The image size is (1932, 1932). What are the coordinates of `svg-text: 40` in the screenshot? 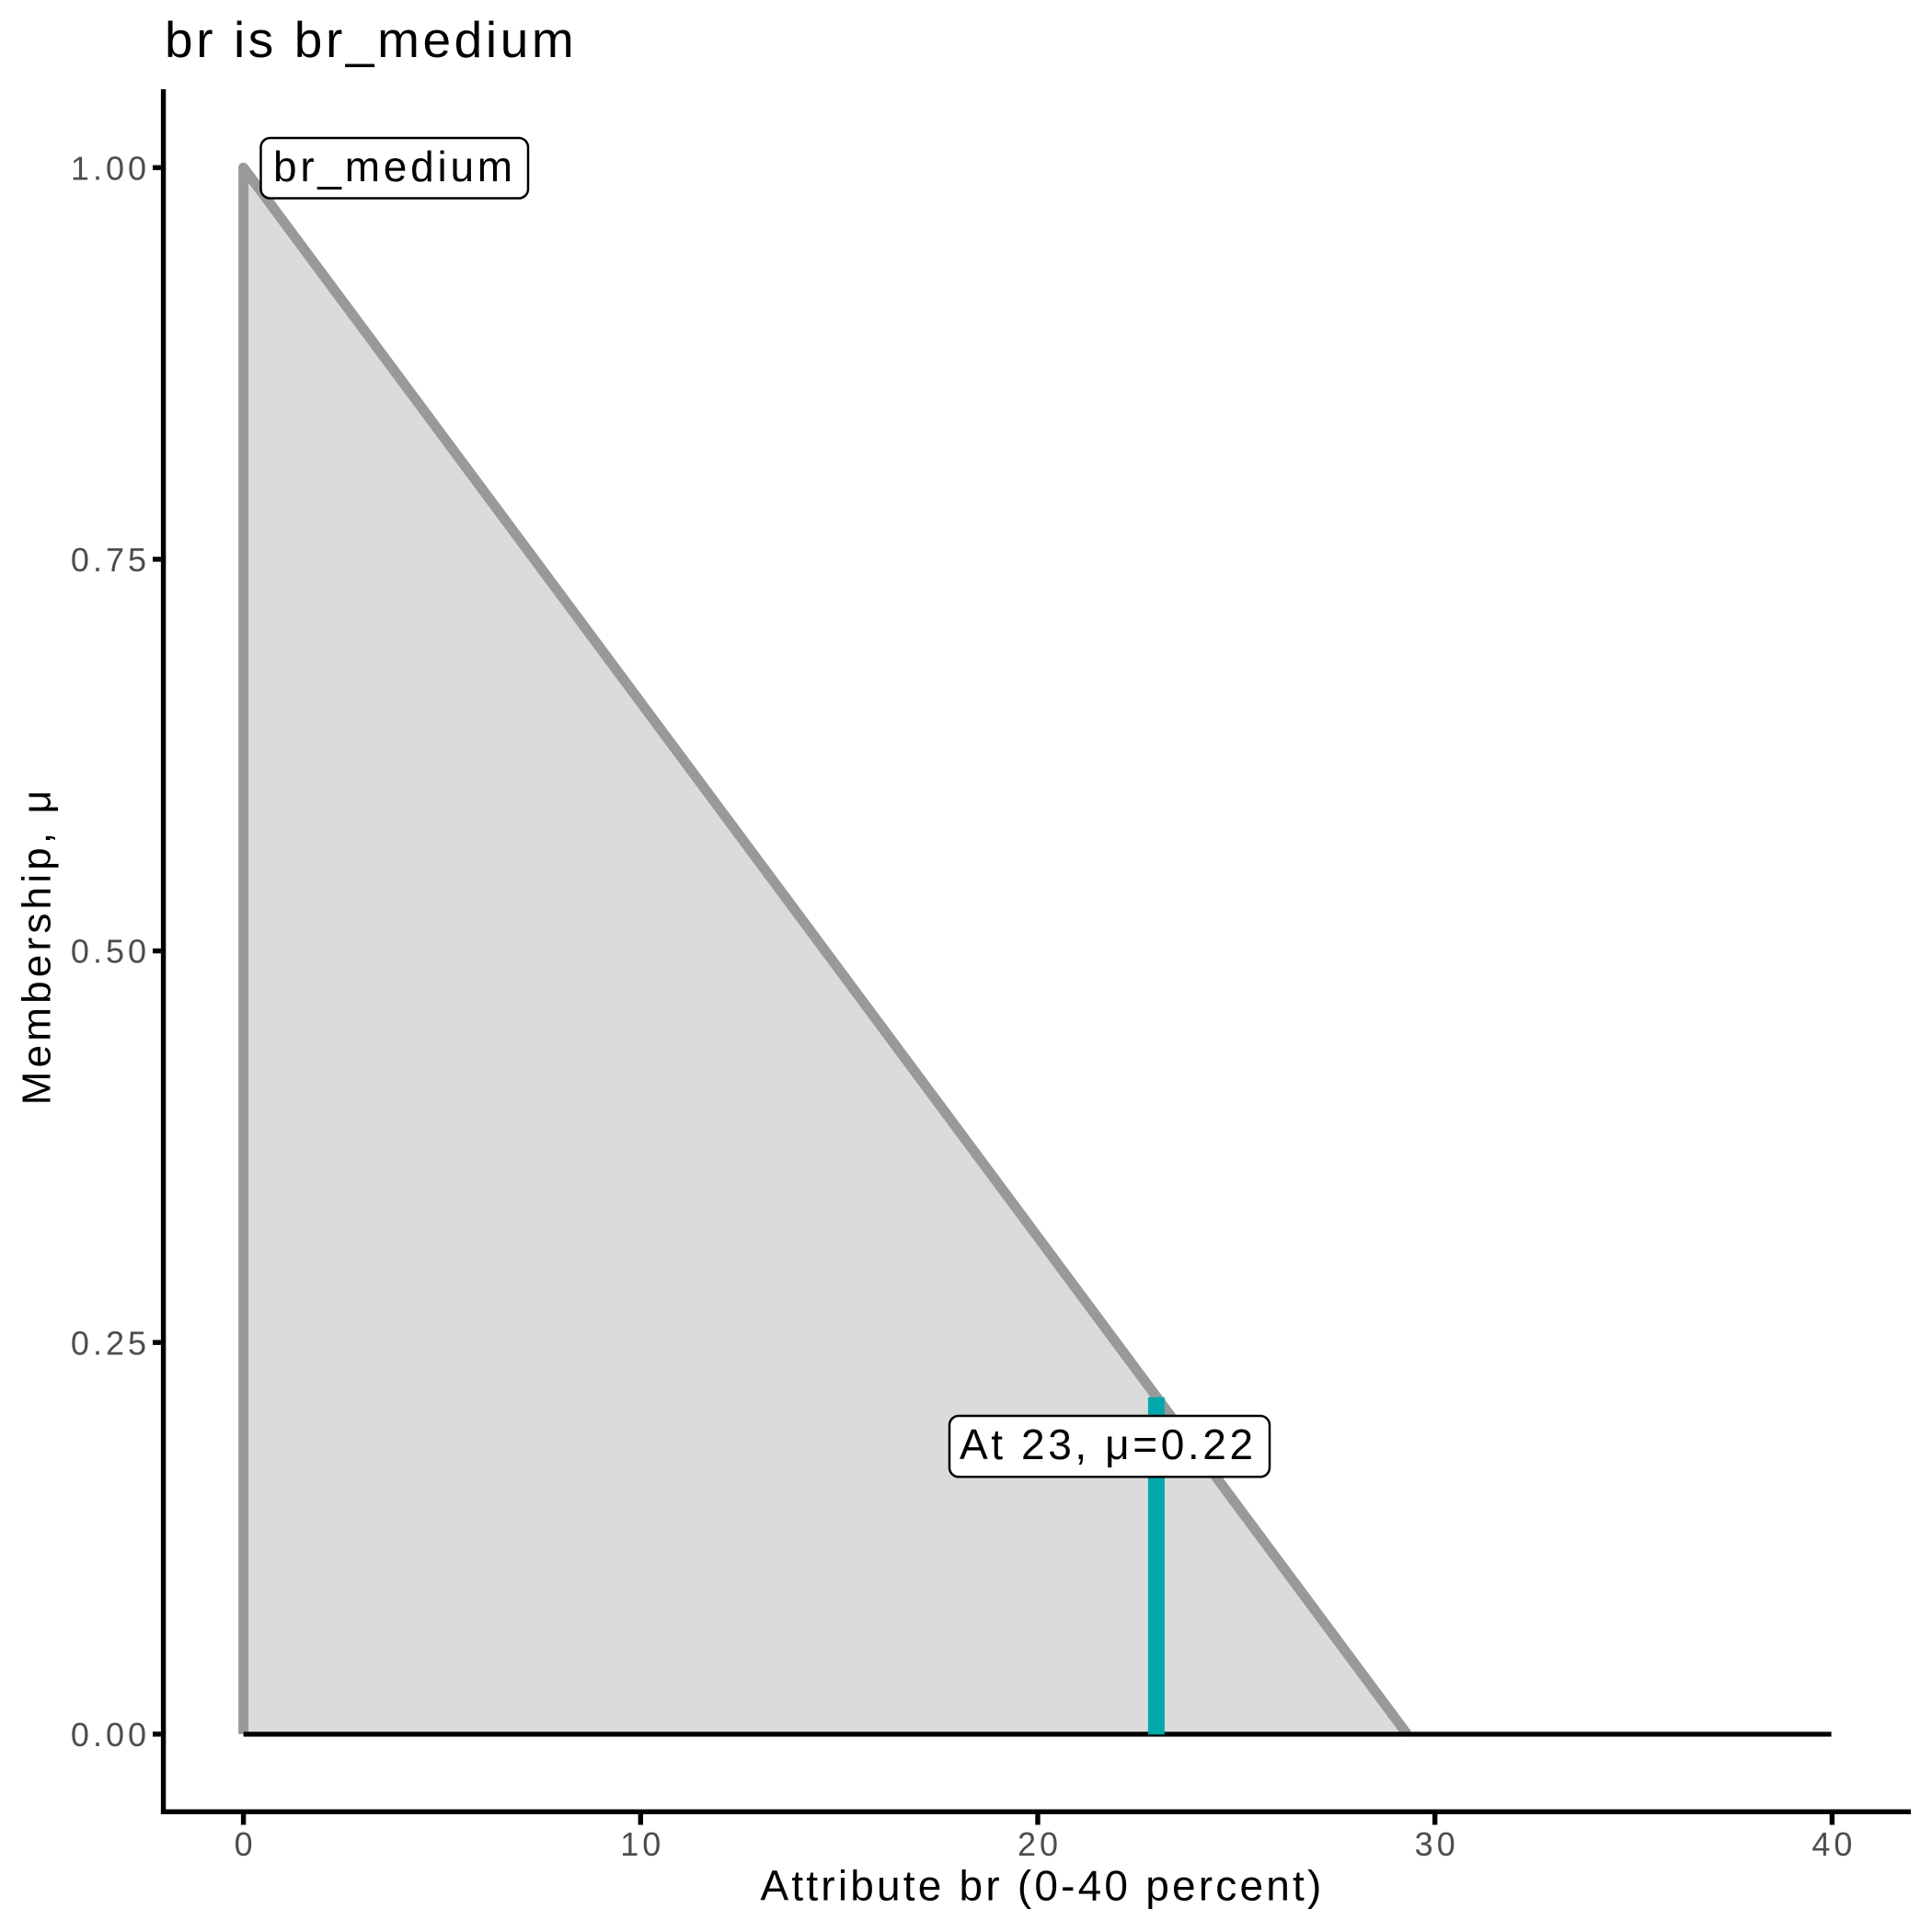 It's located at (1833, 1844).